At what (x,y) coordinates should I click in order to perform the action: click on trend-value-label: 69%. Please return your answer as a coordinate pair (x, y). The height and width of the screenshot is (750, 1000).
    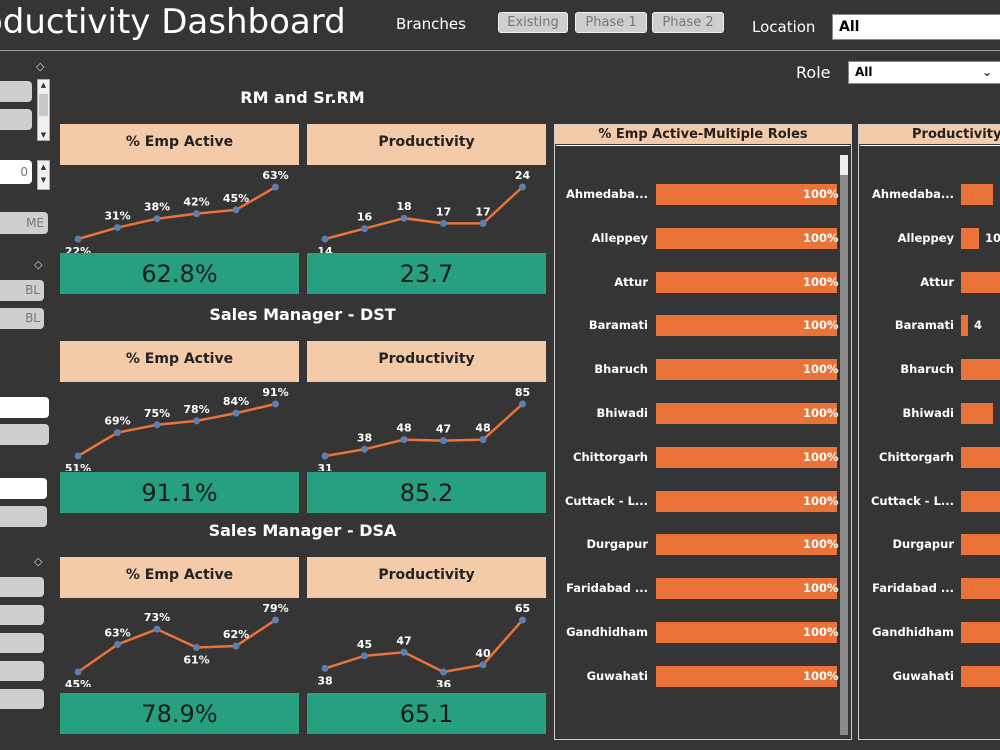
    Looking at the image, I should click on (117, 421).